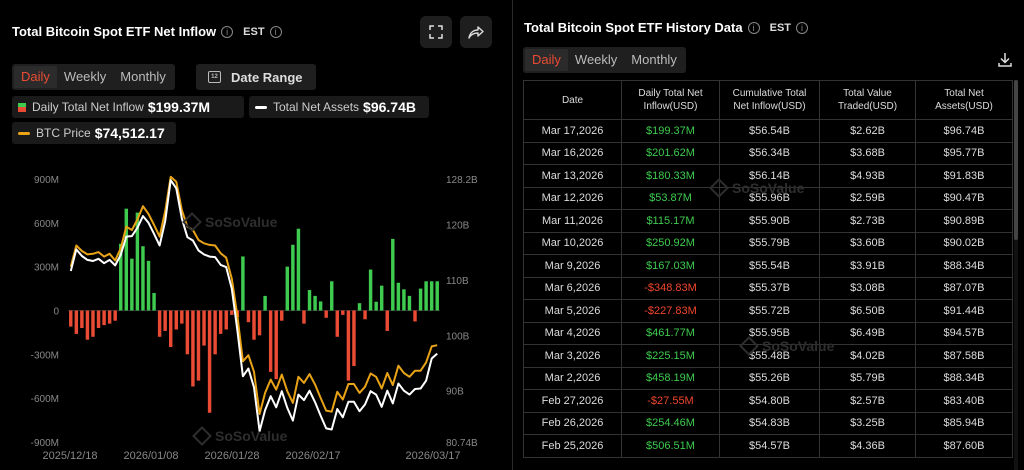 This screenshot has width=1024, height=470. I want to click on table-cell: $94.57B, so click(964, 333).